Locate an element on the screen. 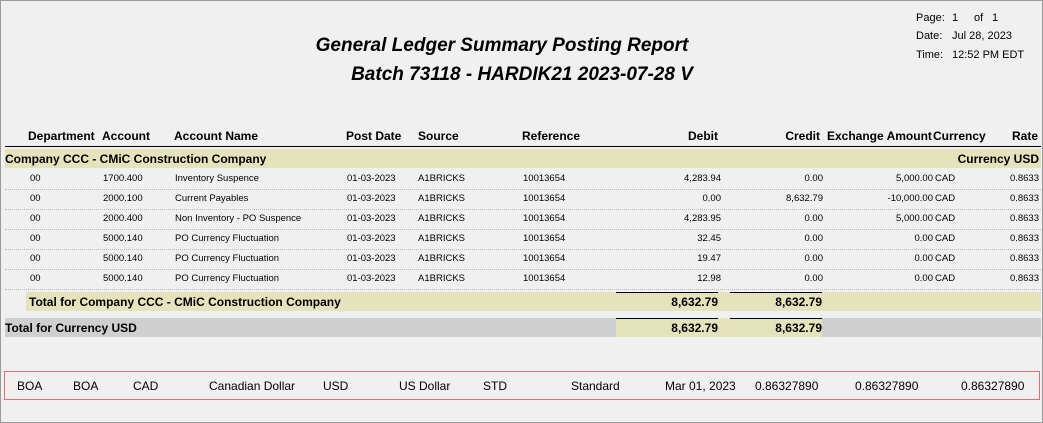 The height and width of the screenshot is (423, 1043). col-header-rate: Rate is located at coordinates (1024, 136).